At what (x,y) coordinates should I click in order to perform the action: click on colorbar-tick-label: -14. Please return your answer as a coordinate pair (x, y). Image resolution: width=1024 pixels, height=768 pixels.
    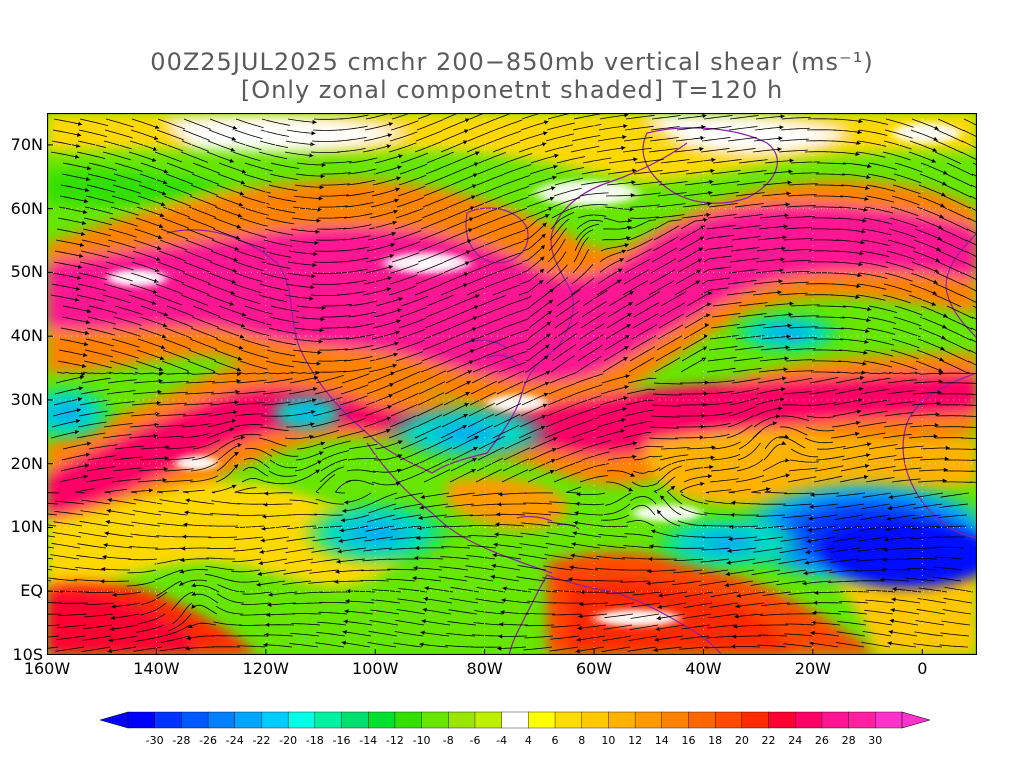
    Looking at the image, I should click on (368, 740).